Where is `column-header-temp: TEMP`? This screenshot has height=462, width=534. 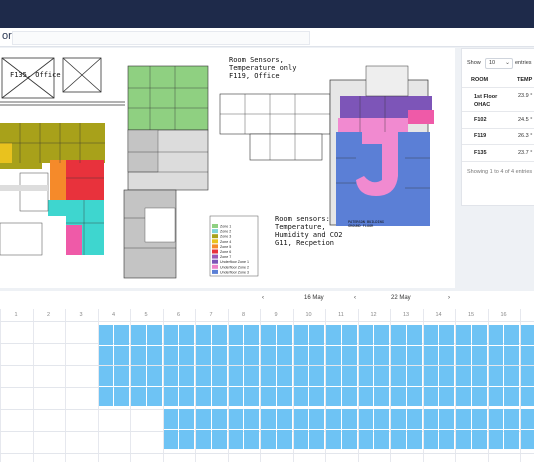 column-header-temp: TEMP is located at coordinates (525, 80).